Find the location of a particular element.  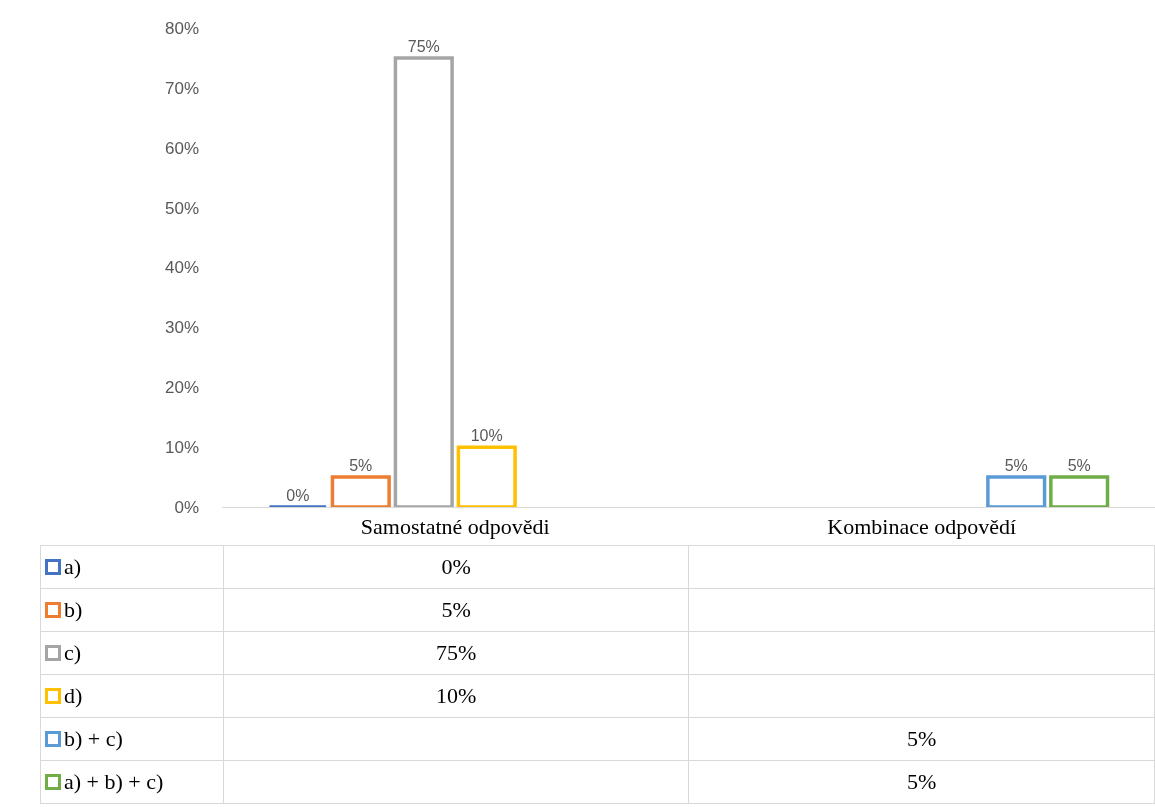

y-tick-label: 70% is located at coordinates (181, 88).